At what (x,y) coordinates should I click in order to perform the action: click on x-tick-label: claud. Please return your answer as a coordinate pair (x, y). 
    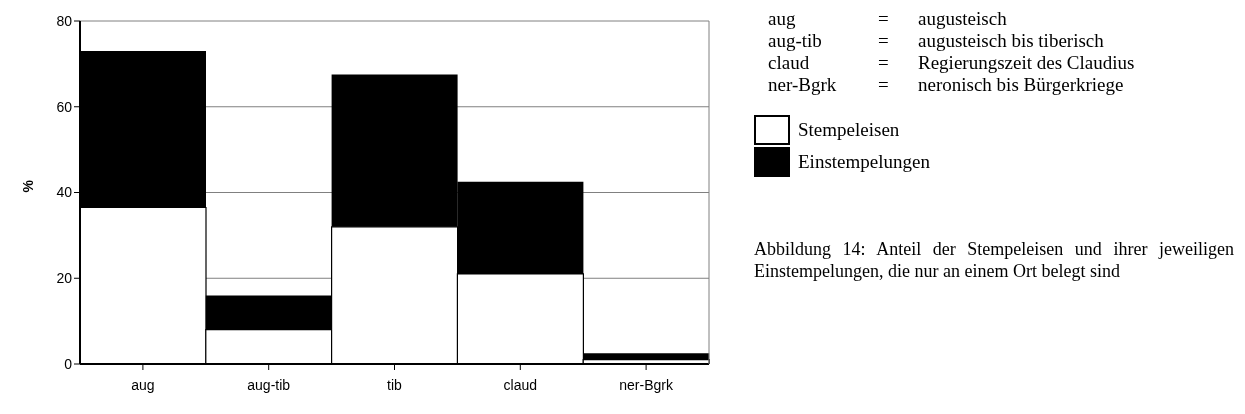
    Looking at the image, I should click on (520, 384).